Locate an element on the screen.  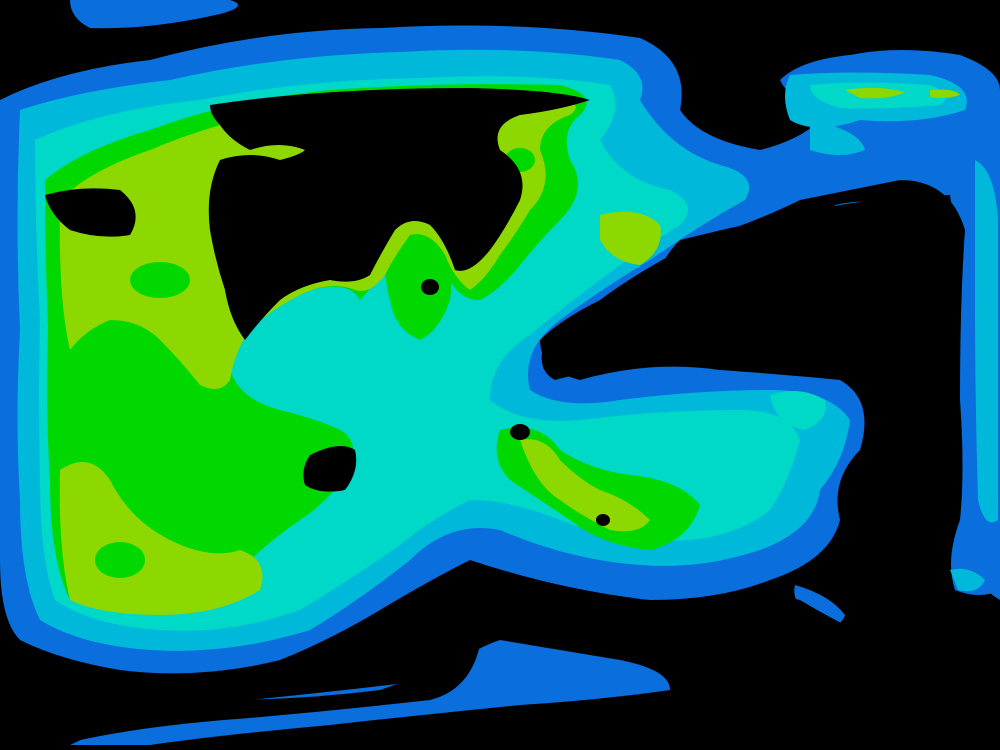
top-strip-region is located at coordinates (154, 14).